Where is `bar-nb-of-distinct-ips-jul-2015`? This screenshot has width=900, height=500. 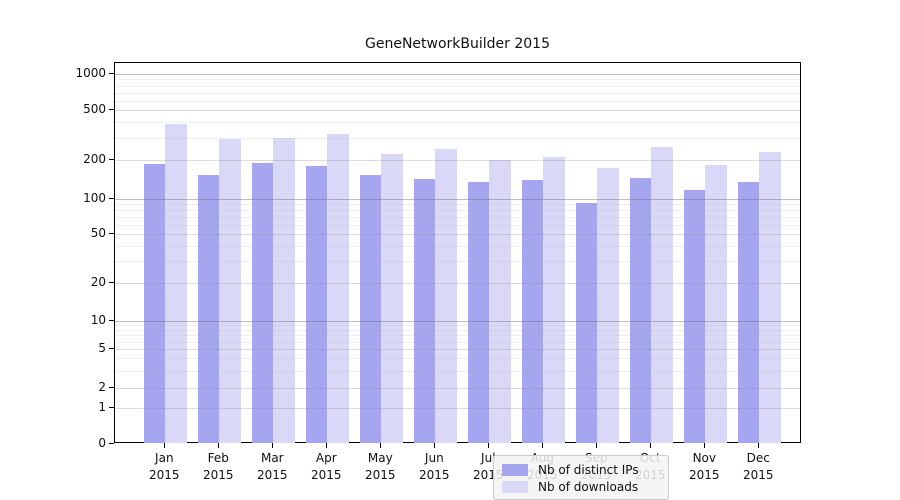
bar-nb-of-distinct-ips-jul-2015 is located at coordinates (479, 312).